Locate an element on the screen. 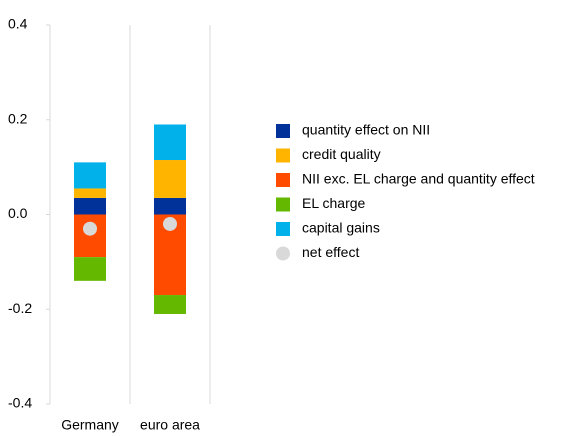 The height and width of the screenshot is (436, 576). legend-label: credit quality is located at coordinates (341, 154).